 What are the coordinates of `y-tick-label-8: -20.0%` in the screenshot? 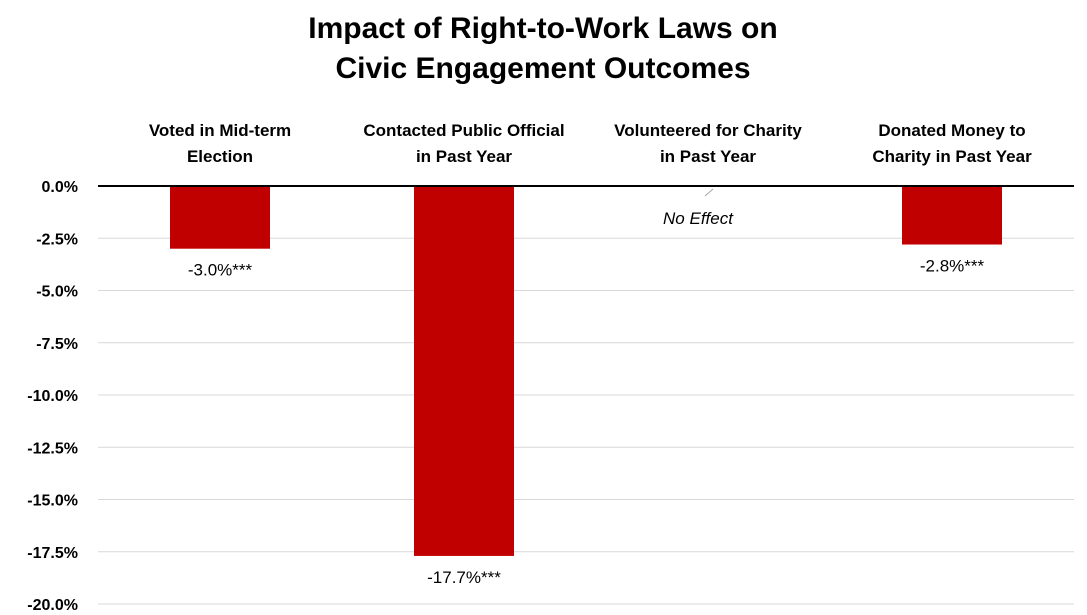 It's located at (52, 605).